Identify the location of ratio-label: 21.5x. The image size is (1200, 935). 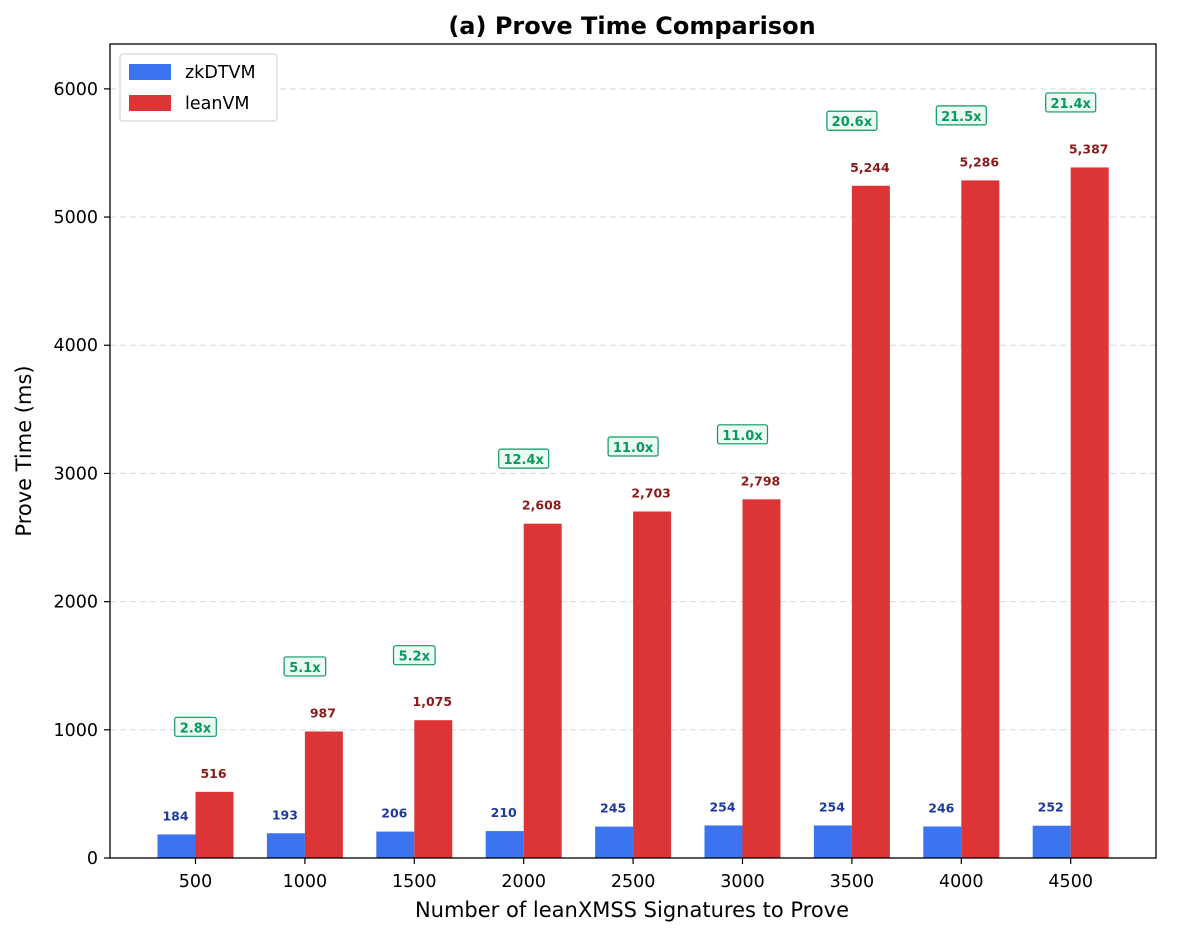
(961, 117).